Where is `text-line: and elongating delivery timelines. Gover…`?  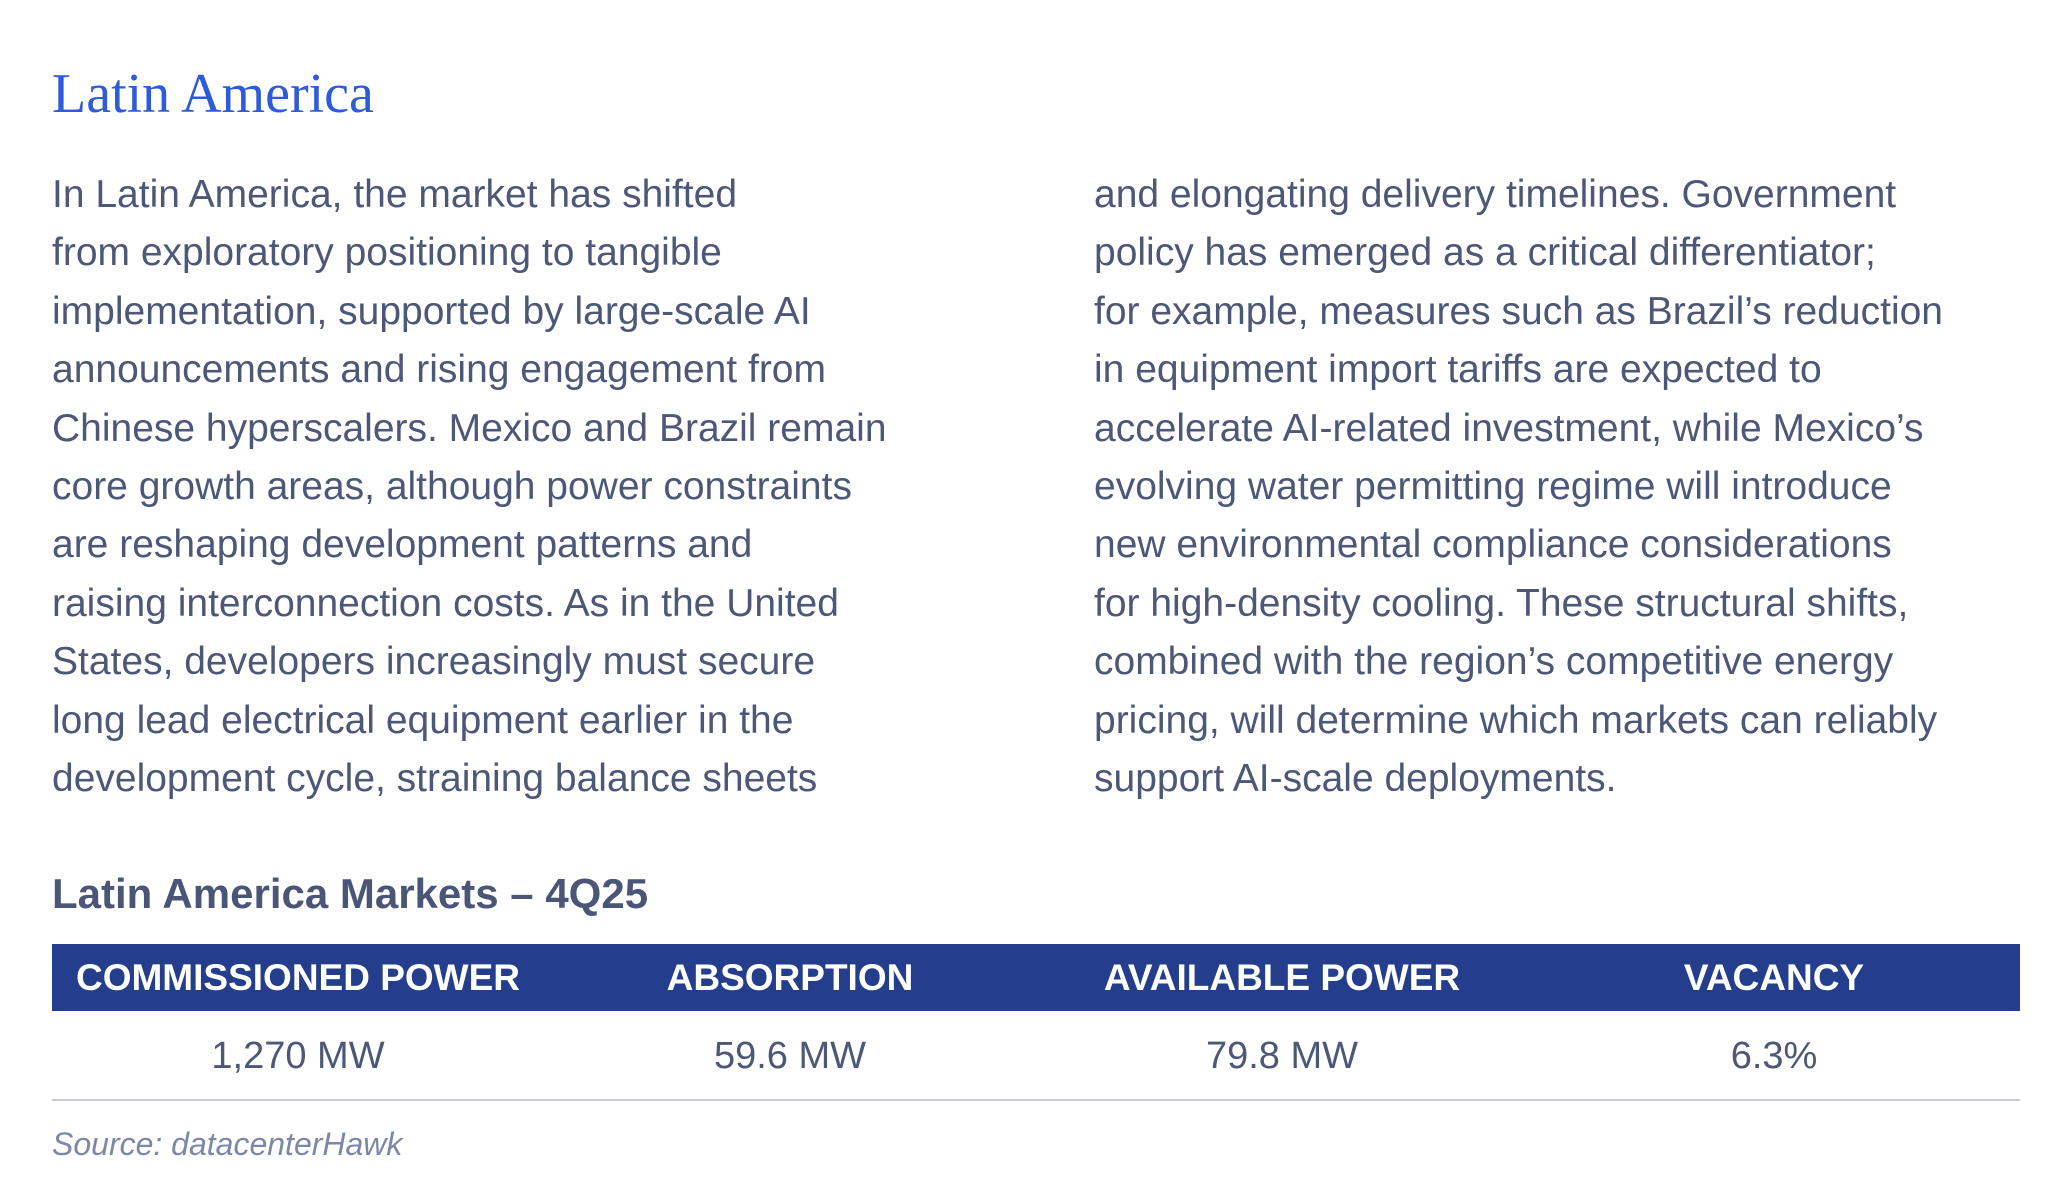
text-line: and elongating delivery timelines. Gover… is located at coordinates (1495, 194).